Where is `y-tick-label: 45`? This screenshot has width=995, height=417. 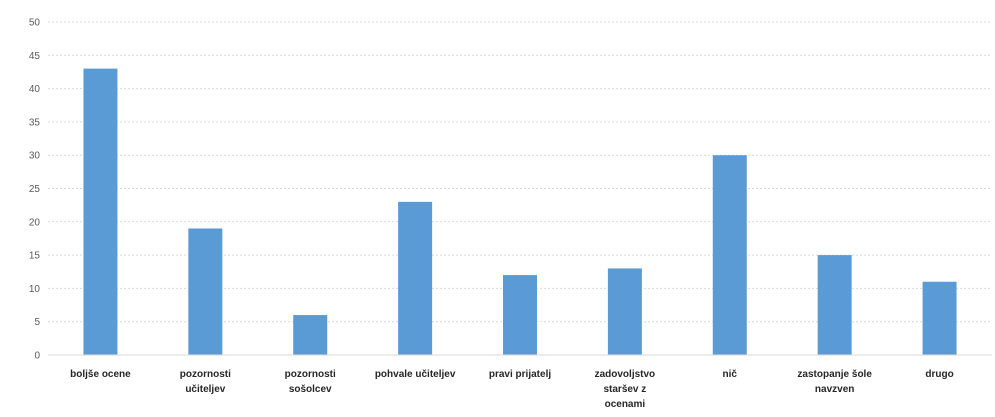
y-tick-label: 45 is located at coordinates (35, 56).